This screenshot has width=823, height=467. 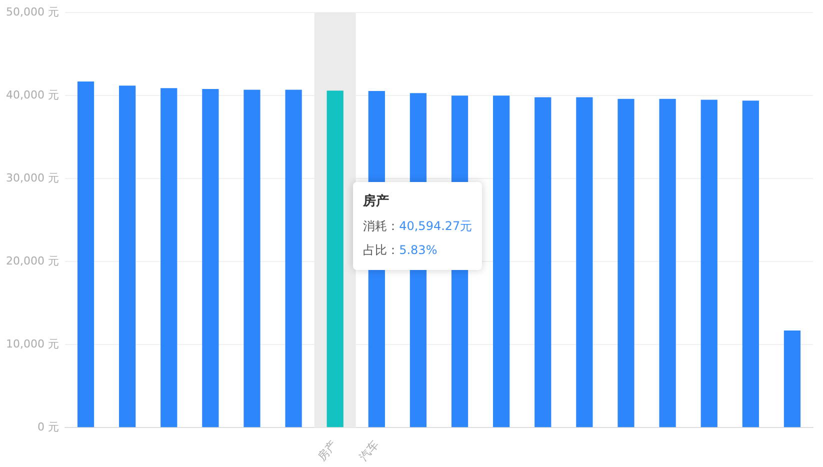 What do you see at coordinates (32, 95) in the screenshot?
I see `y-tick-label: 40,000 元` at bounding box center [32, 95].